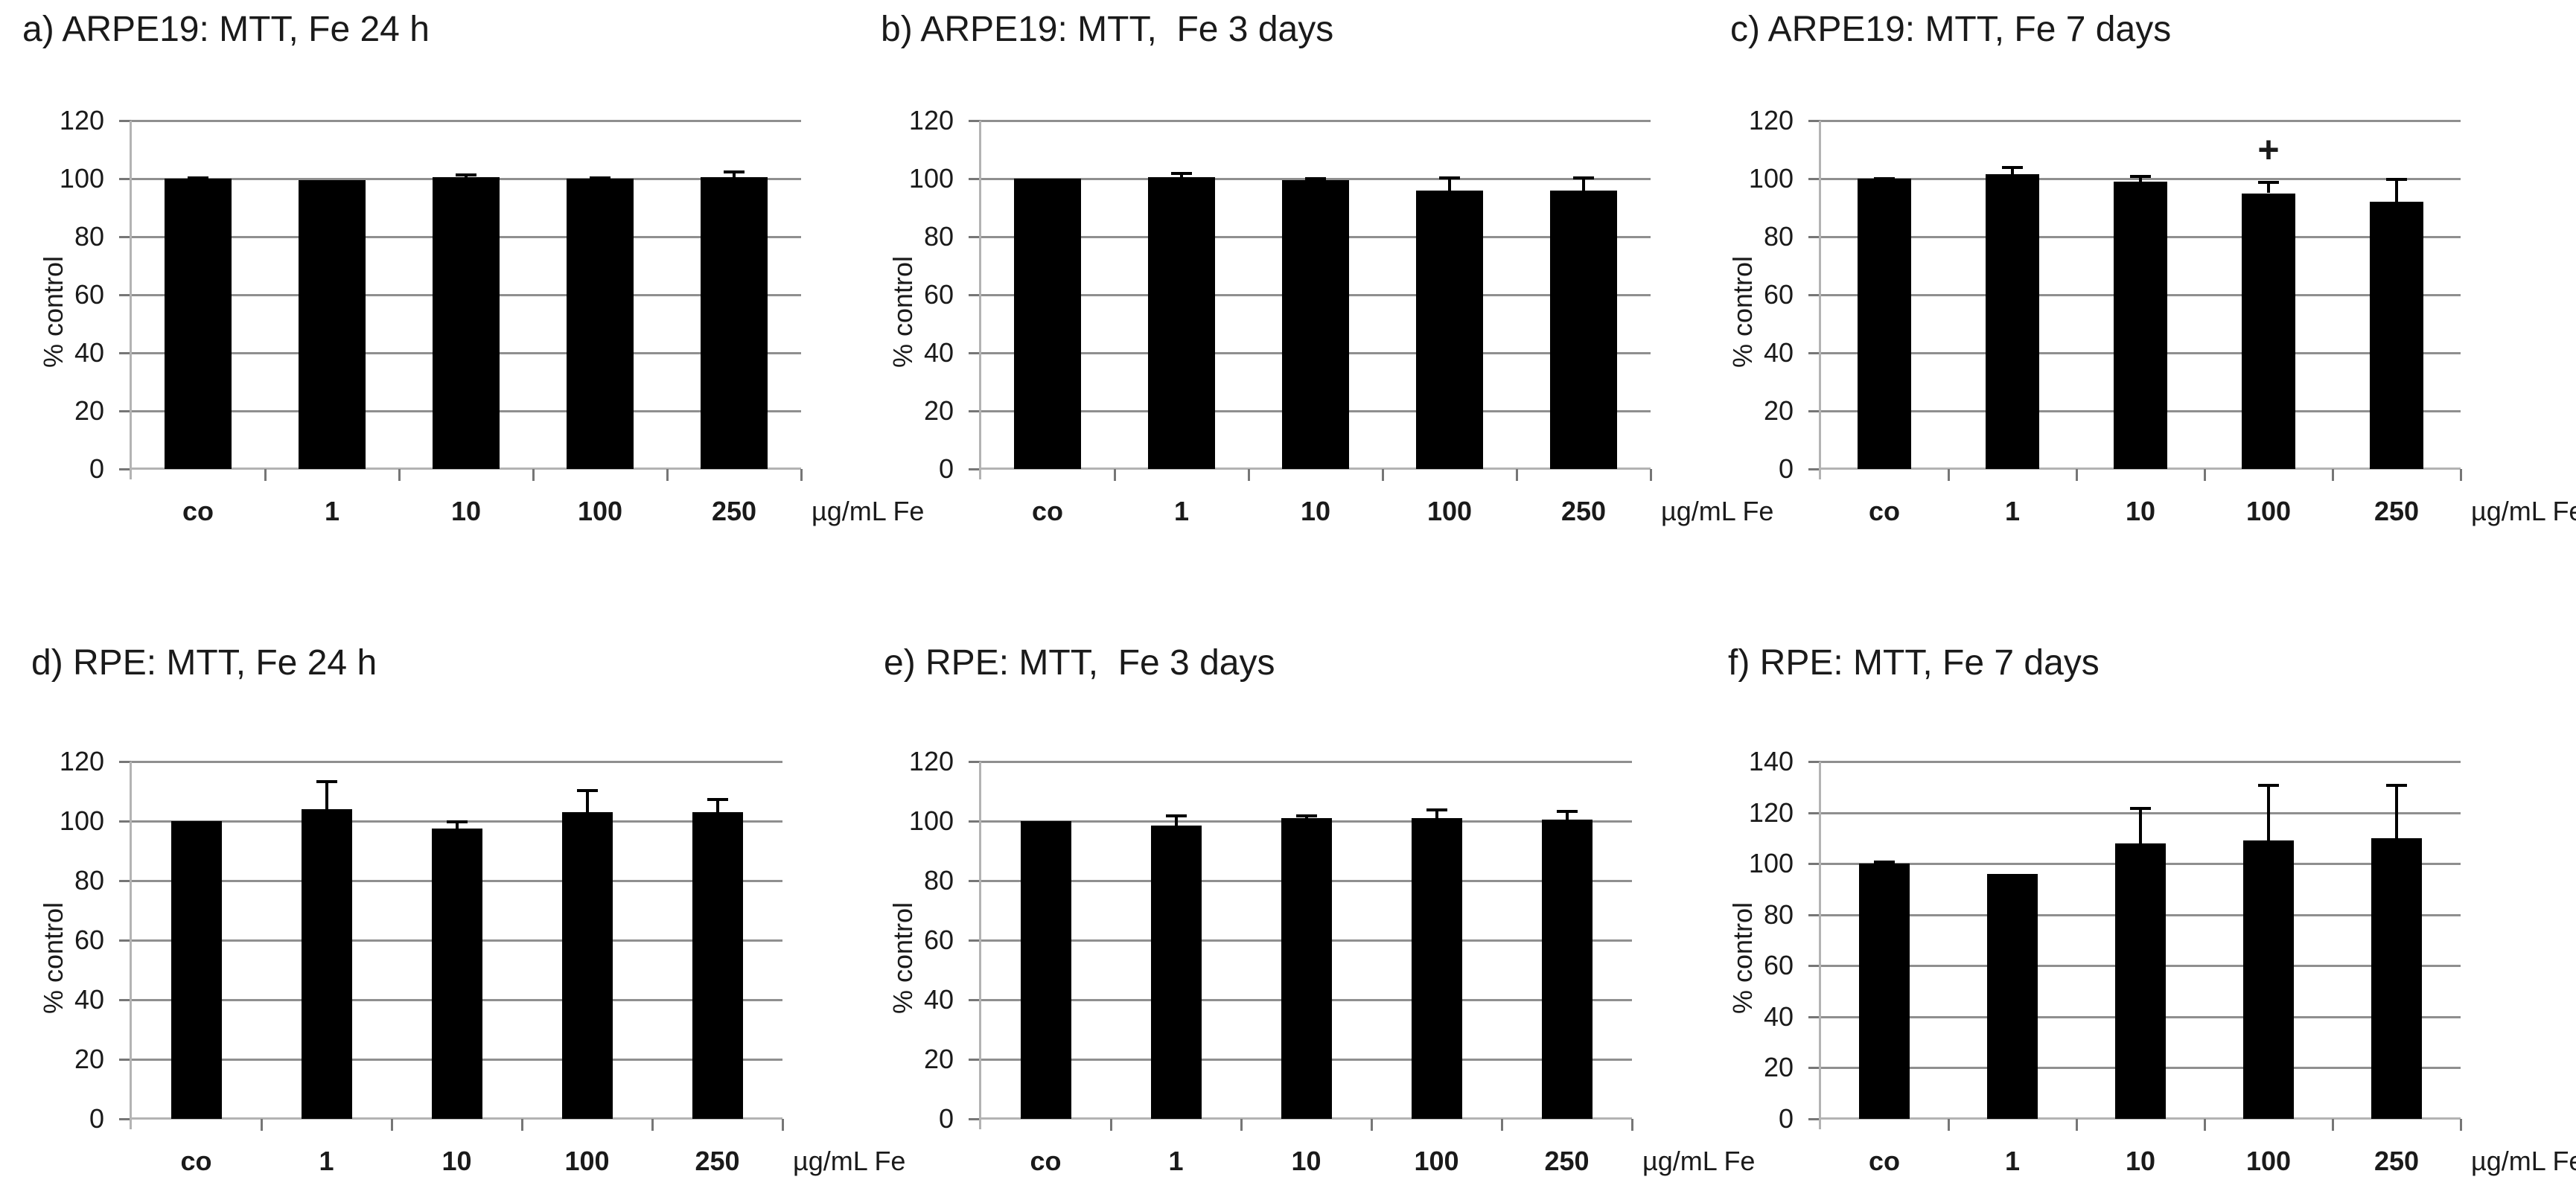 This screenshot has width=2576, height=1200. Describe the element at coordinates (938, 294) in the screenshot. I see `y-tick-label: 60` at that location.